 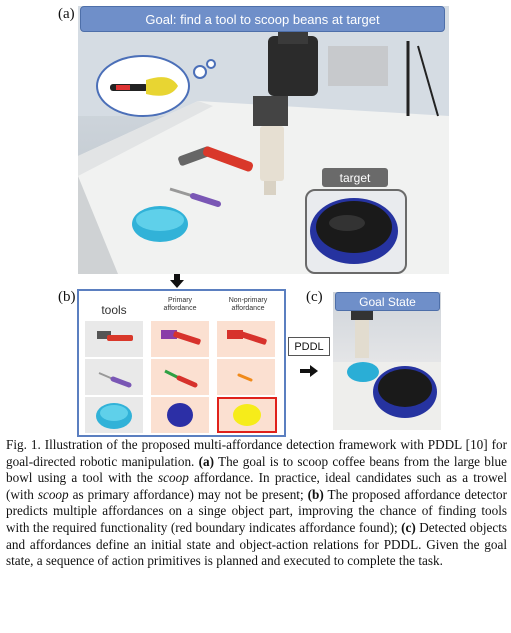 I want to click on caption-c-label: (c), so click(x=408, y=527).